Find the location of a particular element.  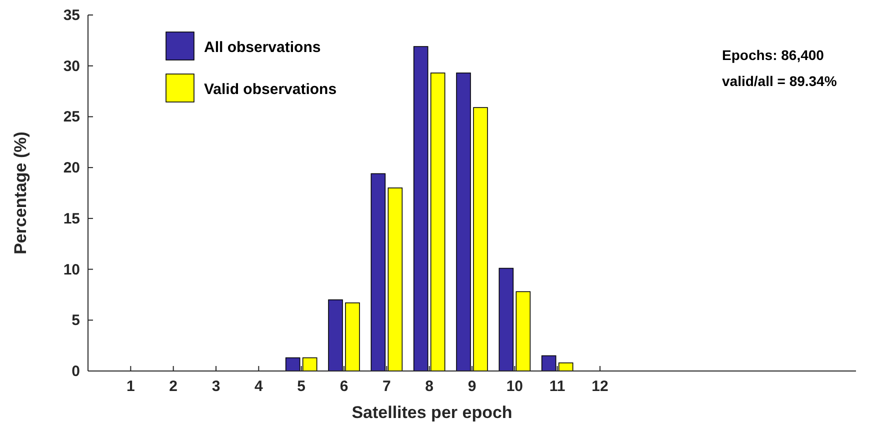

y-tick-label: 15 is located at coordinates (71, 219).